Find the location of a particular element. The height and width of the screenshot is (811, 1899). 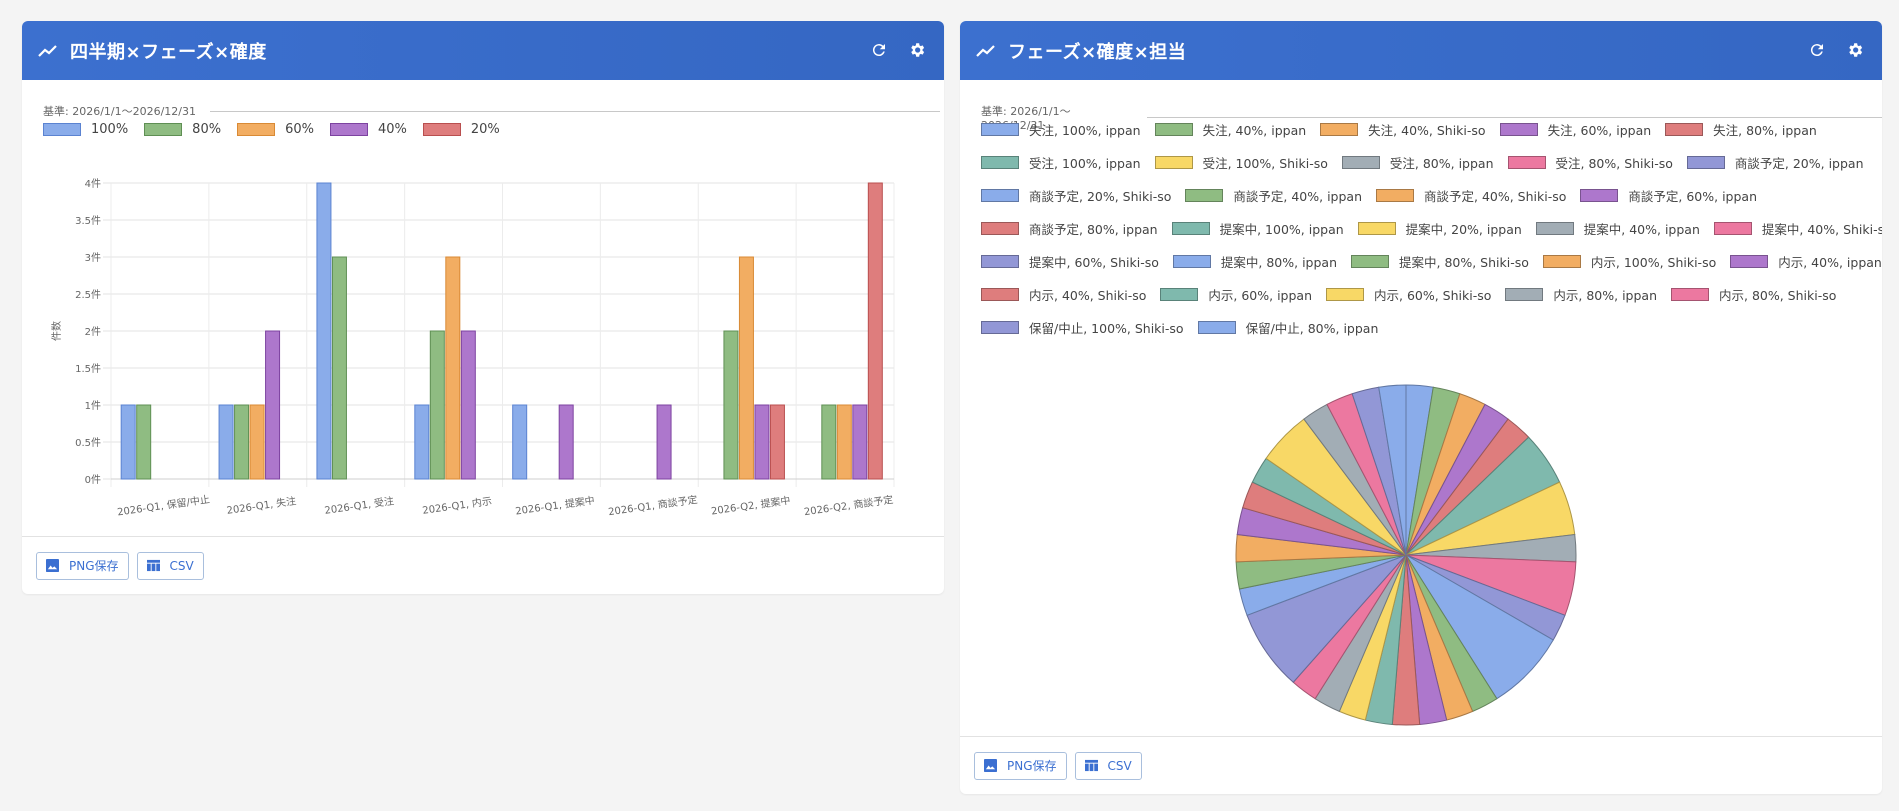

panel-title: 四半期×フェーズ×確度 is located at coordinates (168, 52).